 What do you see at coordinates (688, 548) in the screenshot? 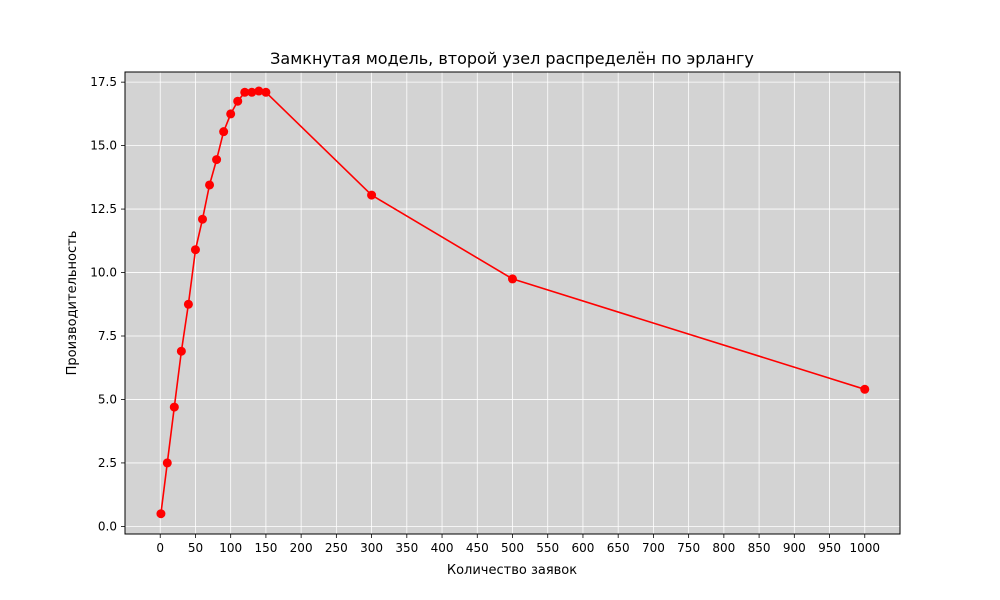
I see `x-tick-label: 750` at bounding box center [688, 548].